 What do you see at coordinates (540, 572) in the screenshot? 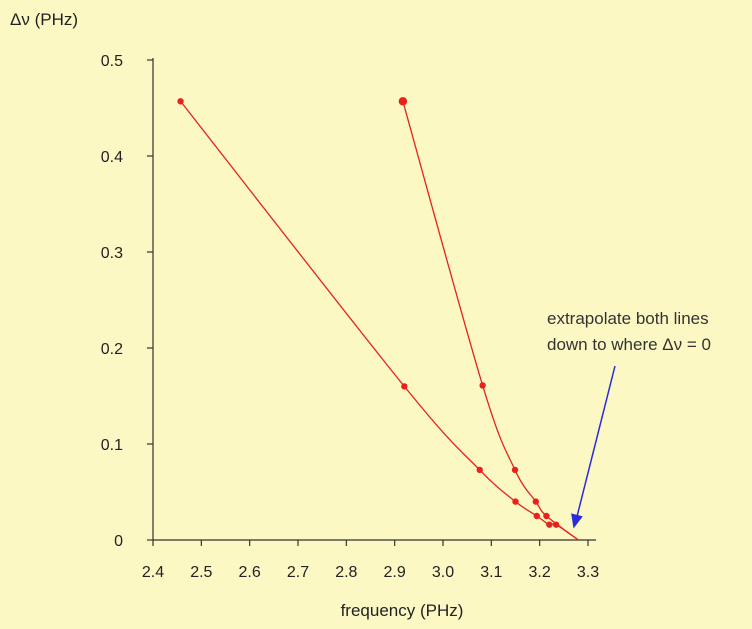
I see `x-tick-label: 3.2` at bounding box center [540, 572].